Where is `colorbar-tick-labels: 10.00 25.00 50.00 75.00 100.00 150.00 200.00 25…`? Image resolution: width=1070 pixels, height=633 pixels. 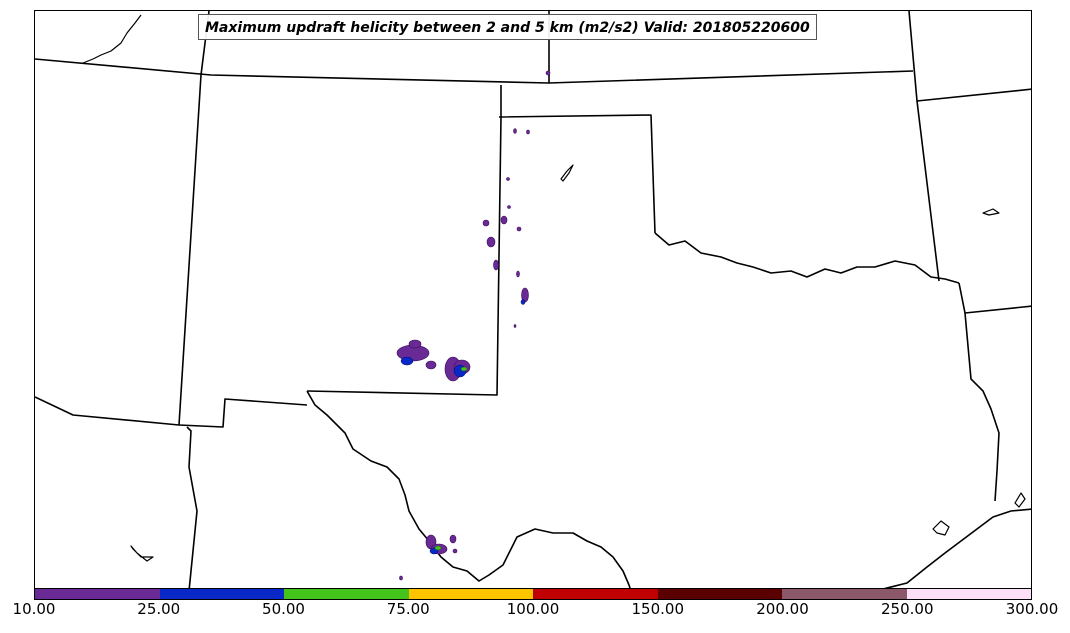
colorbar-tick-labels: 10.00 25.00 50.00 75.00 100.00 150.00 200.00 25… is located at coordinates (535, 612).